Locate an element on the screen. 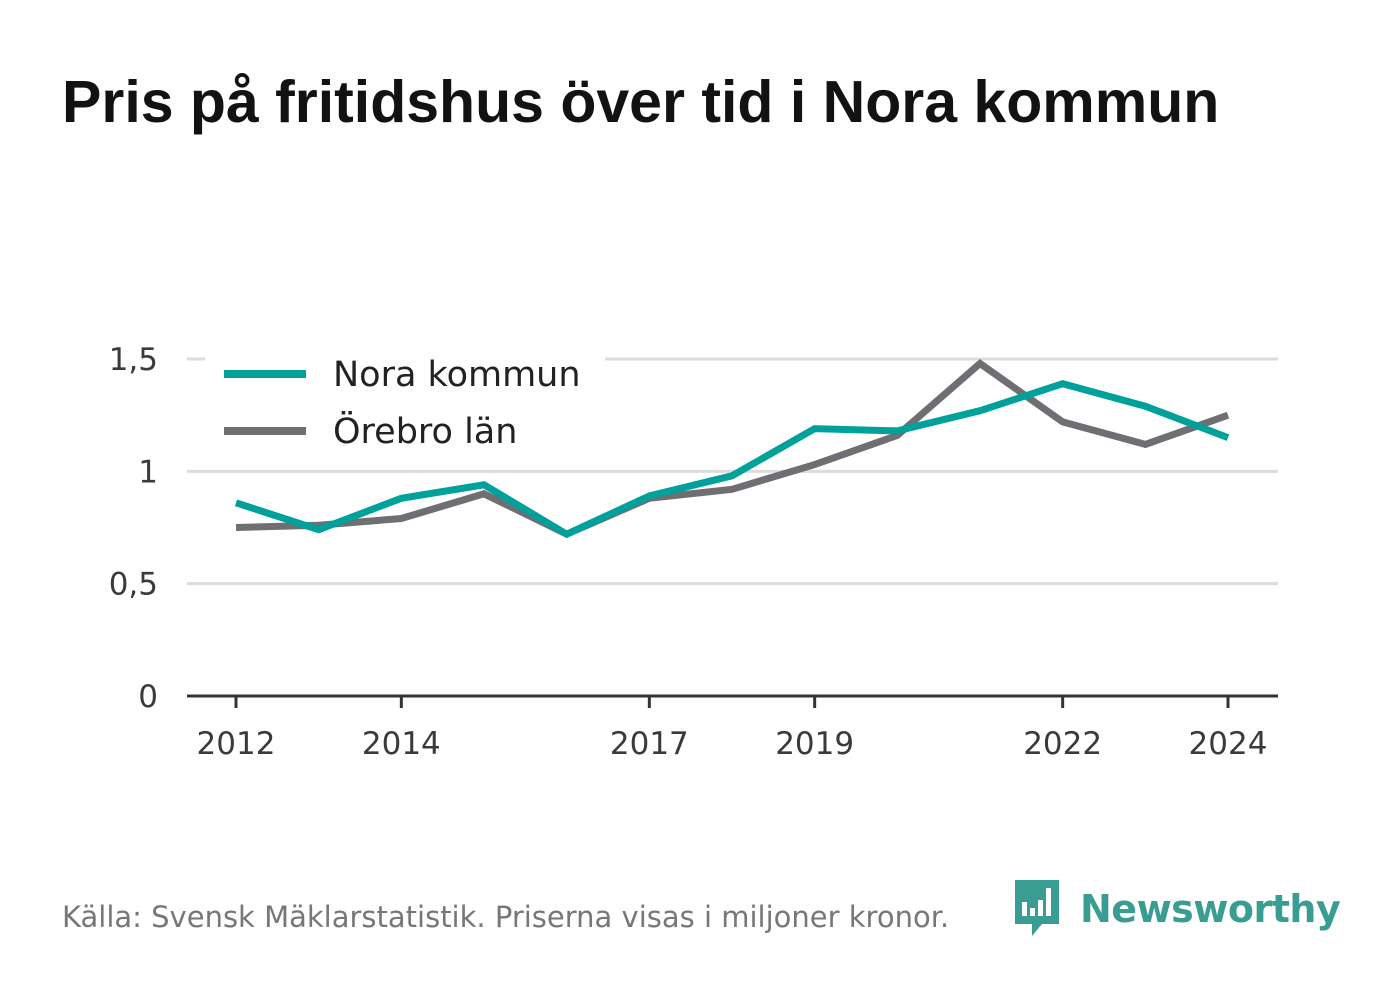 This screenshot has height=999, width=1382. legend: Nora kommun Örebro län is located at coordinates (405, 400).